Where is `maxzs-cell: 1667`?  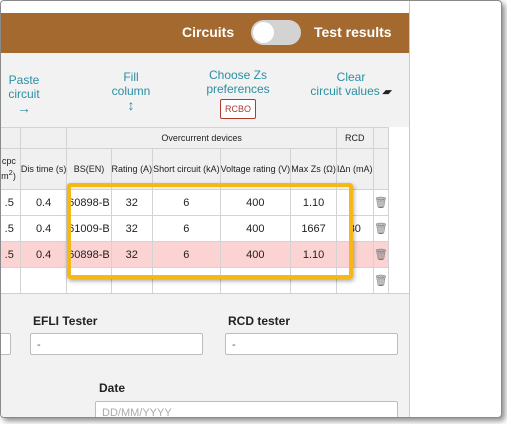
maxzs-cell: 1667 is located at coordinates (313, 228).